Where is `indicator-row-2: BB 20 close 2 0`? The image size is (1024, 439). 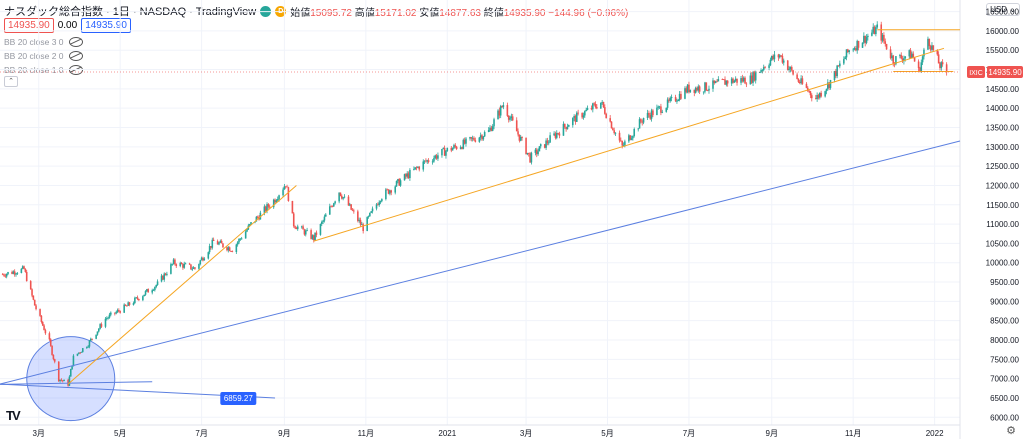 indicator-row-2: BB 20 close 2 0 is located at coordinates (43, 56).